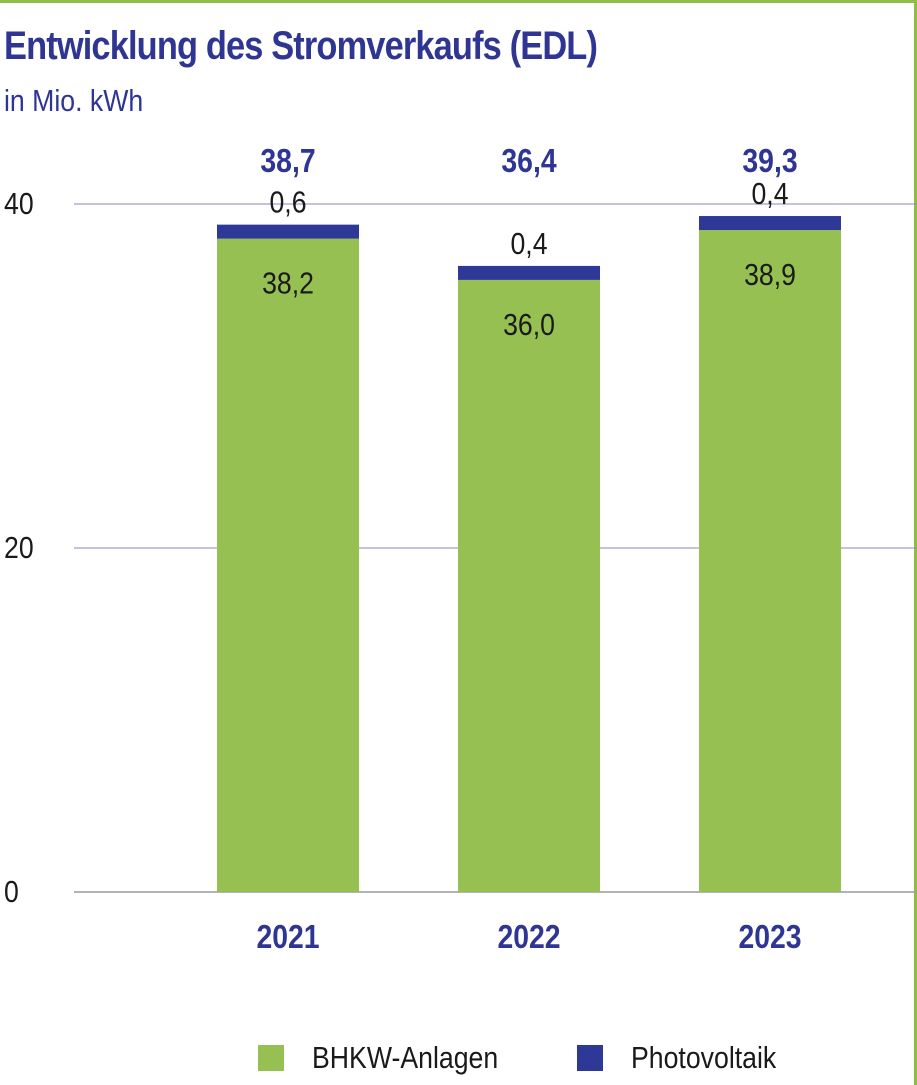 This screenshot has height=1085, width=917. What do you see at coordinates (287, 937) in the screenshot?
I see `x-tick-label-2021: 2021` at bounding box center [287, 937].